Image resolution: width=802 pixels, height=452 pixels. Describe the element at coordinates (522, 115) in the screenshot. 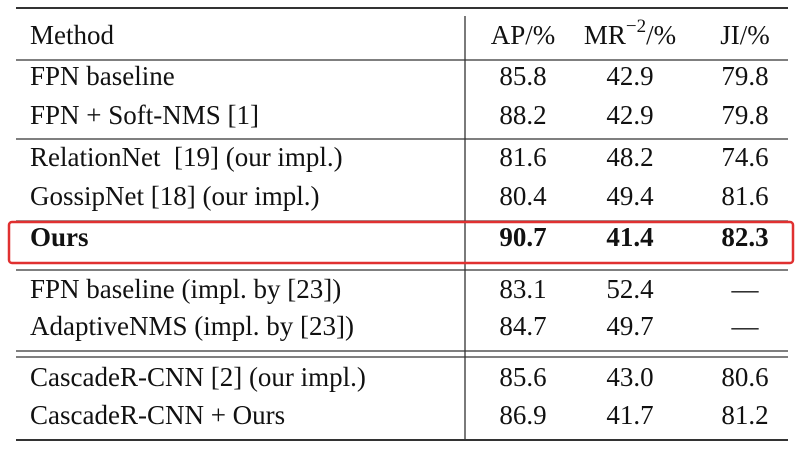

I see `value-cell: 88.2` at that location.